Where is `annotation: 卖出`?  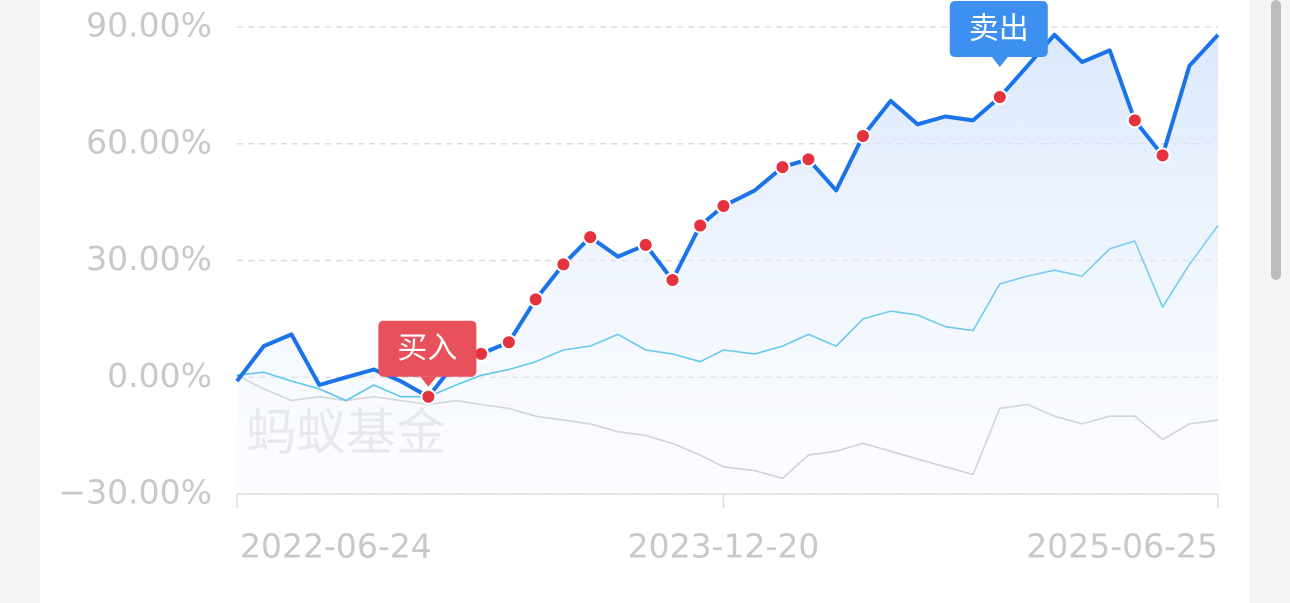 annotation: 卖出 is located at coordinates (998, 34).